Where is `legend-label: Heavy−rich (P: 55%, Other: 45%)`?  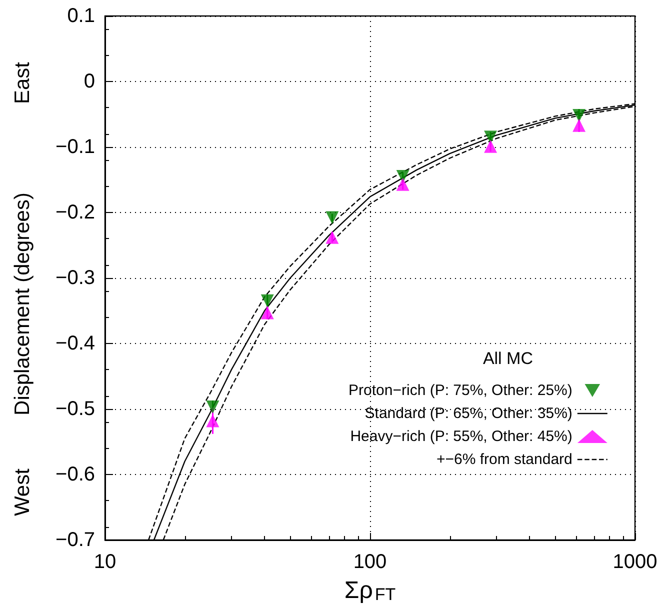 legend-label: Heavy−rich (P: 55%, Other: 45%) is located at coordinates (461, 436).